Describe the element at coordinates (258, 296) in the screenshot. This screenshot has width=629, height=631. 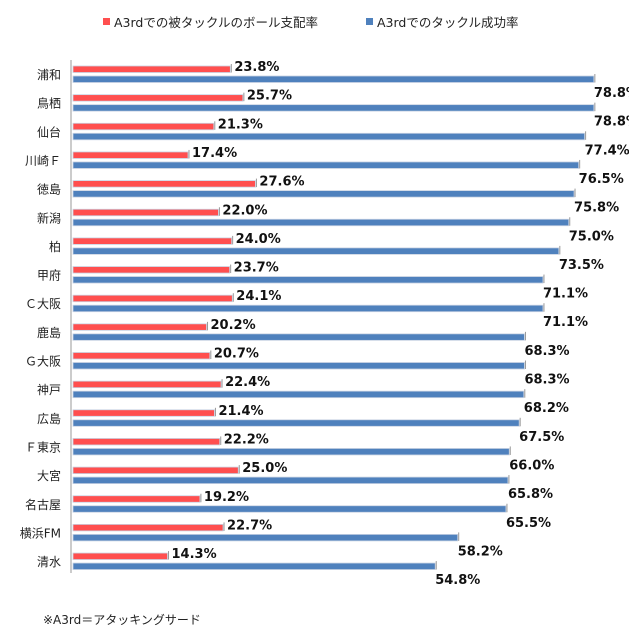
I see `data-label: 24.1%` at that location.